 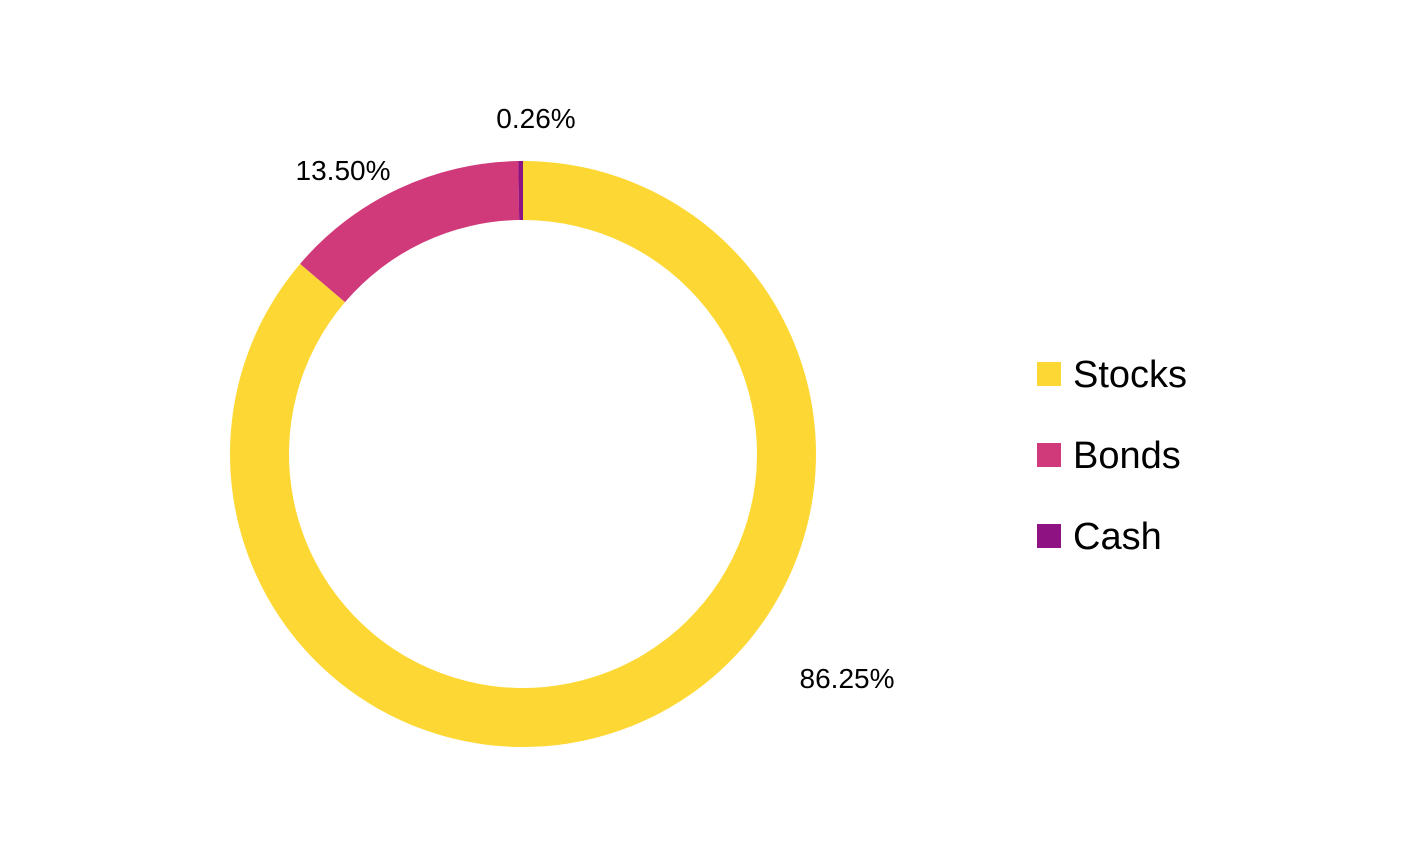 I want to click on data-label-stocks: 86.25%, so click(x=847, y=678).